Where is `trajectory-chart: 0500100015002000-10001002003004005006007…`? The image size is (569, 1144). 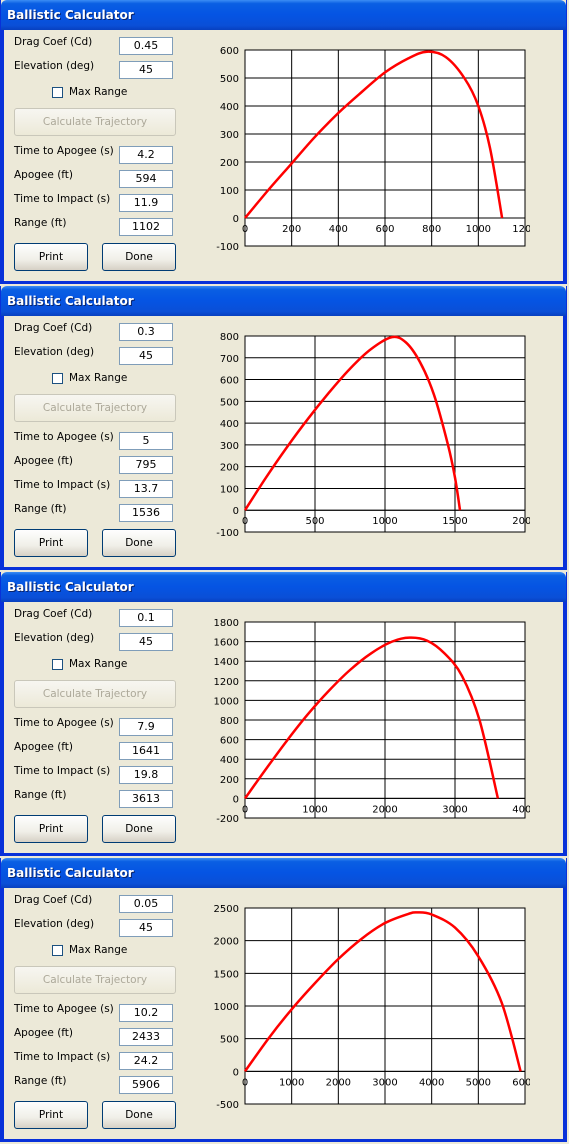 trajectory-chart: 0500100015002000-10001002003004005006007… is located at coordinates (373, 435).